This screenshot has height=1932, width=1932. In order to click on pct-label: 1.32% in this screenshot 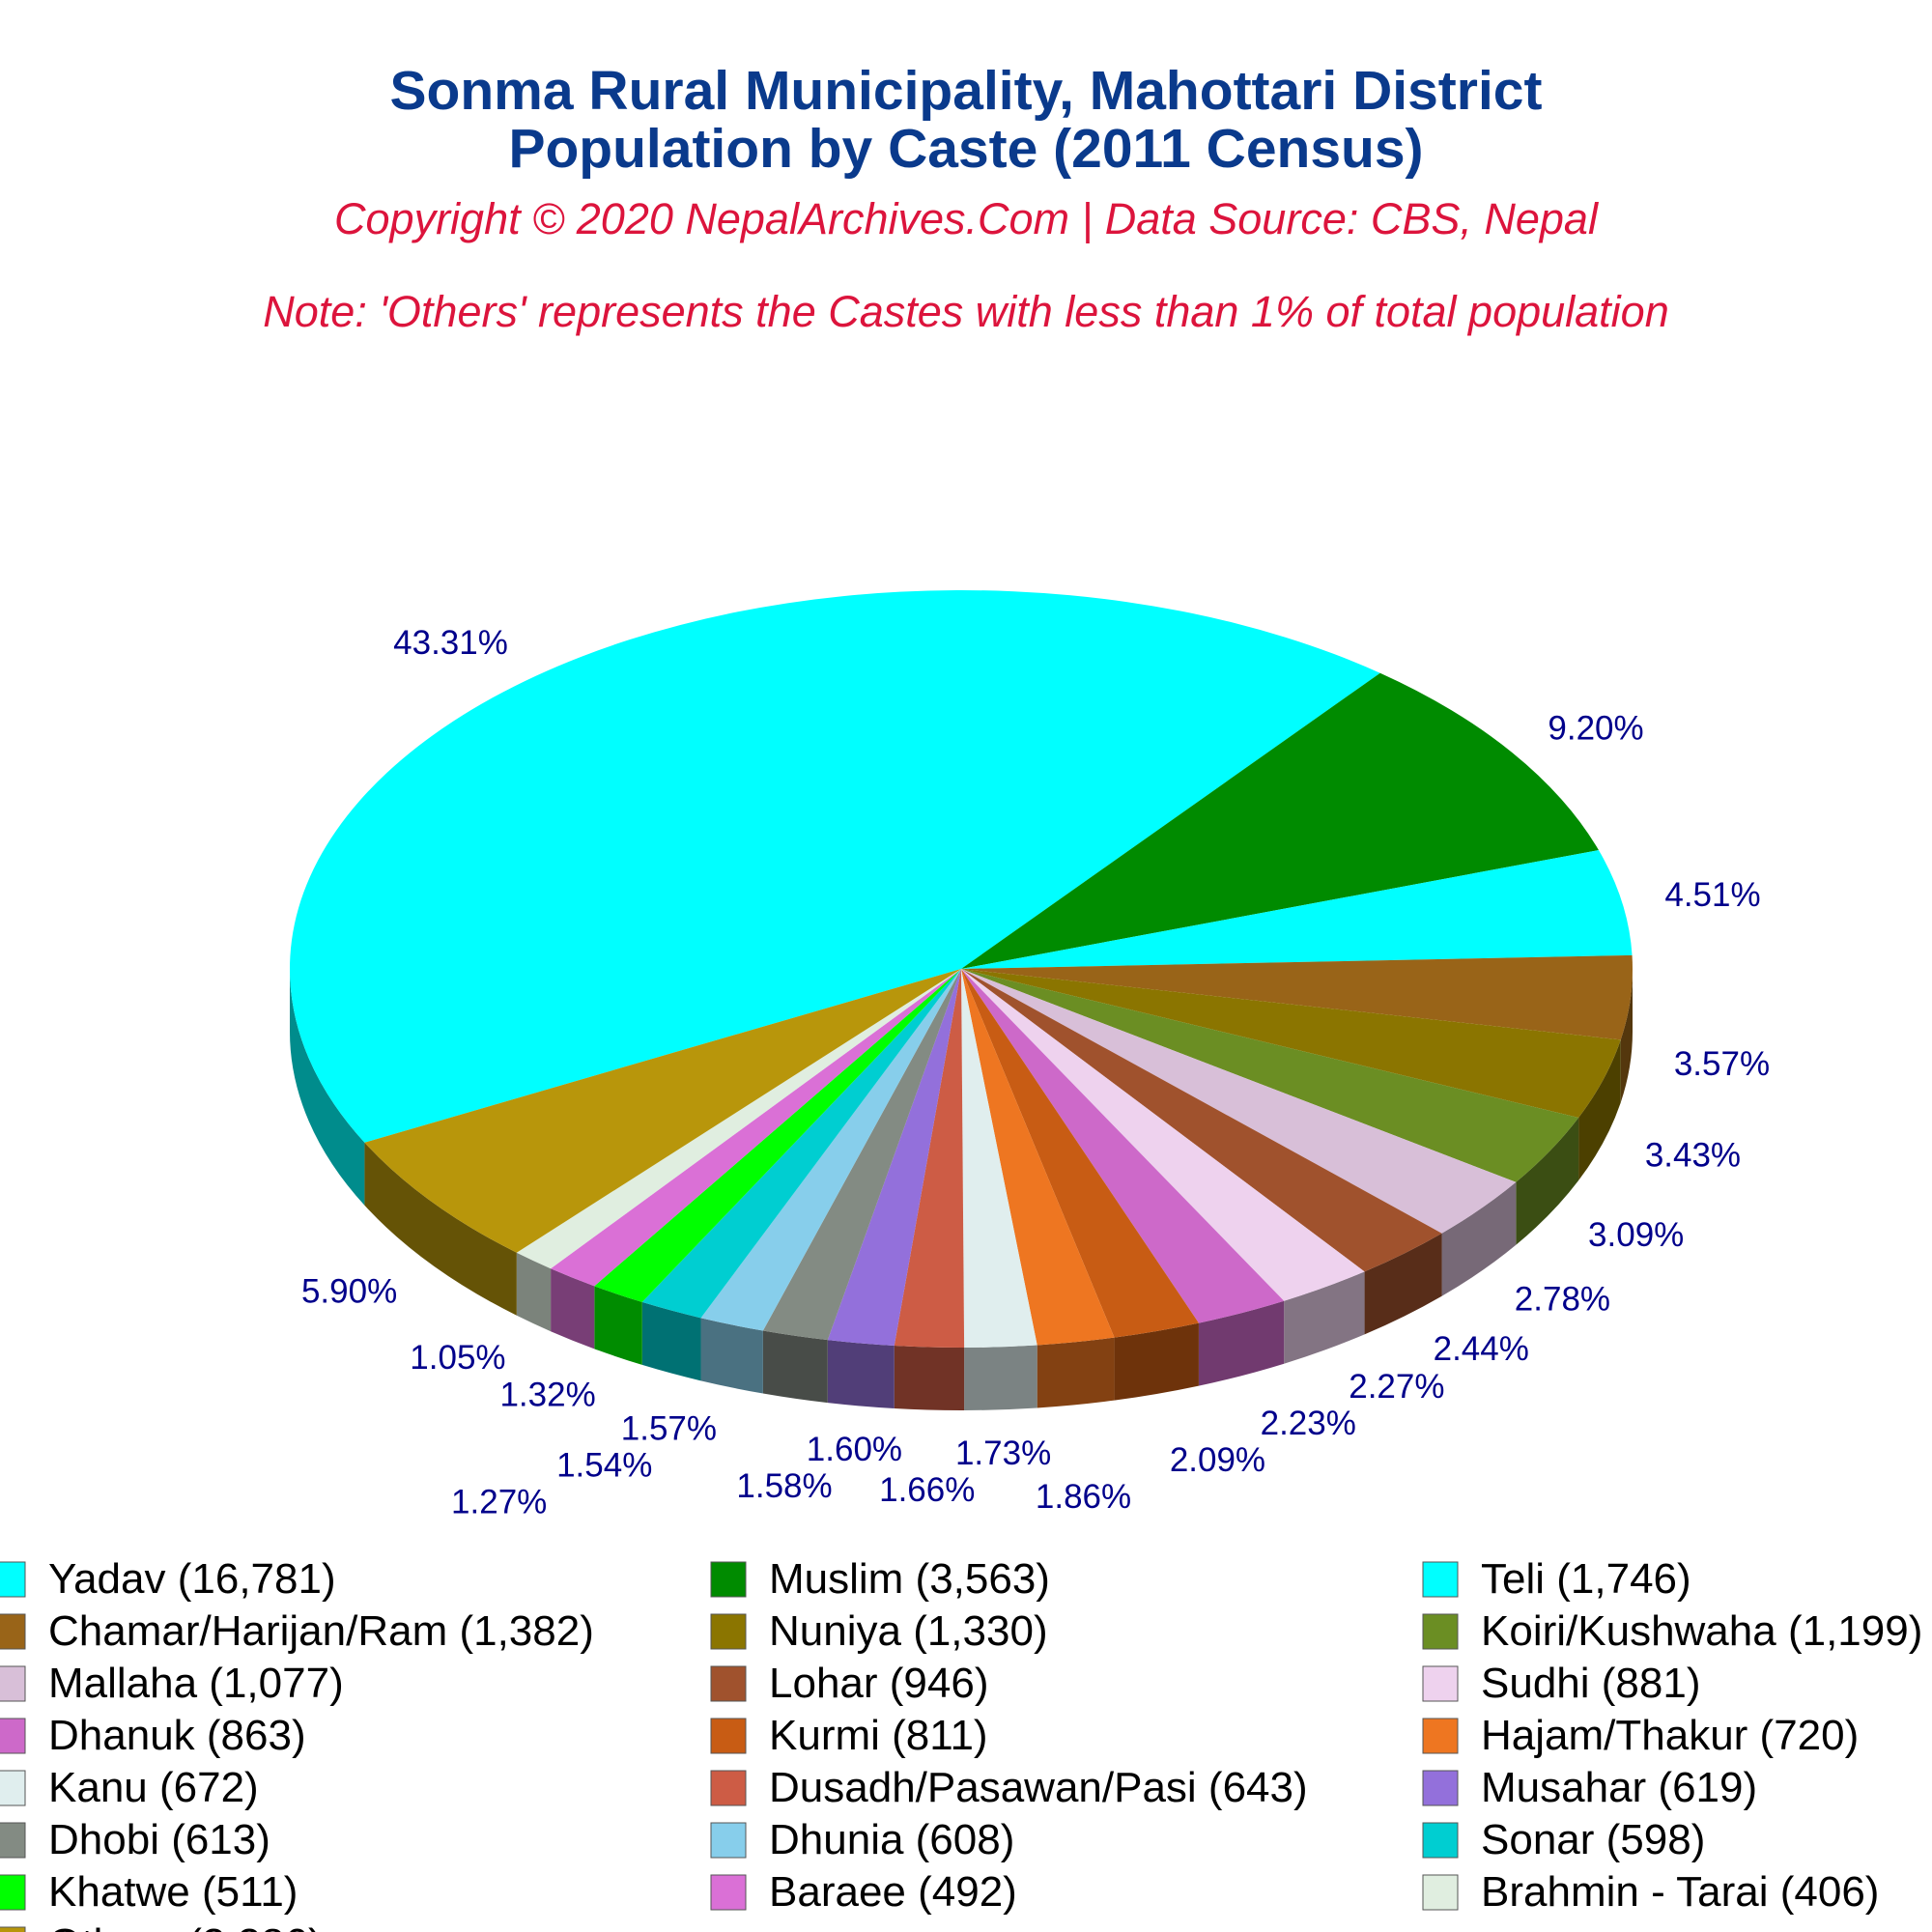, I will do `click(547, 1395)`.